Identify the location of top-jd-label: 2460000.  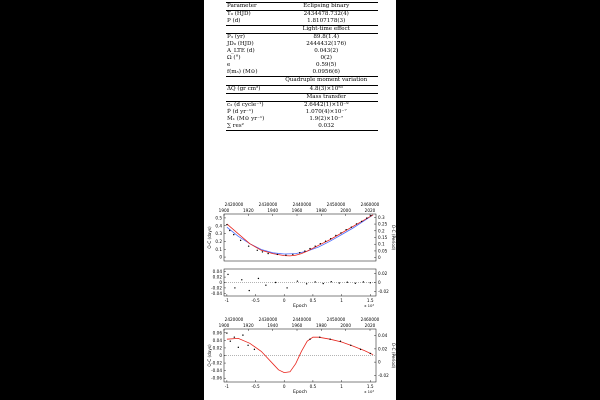
(370, 319).